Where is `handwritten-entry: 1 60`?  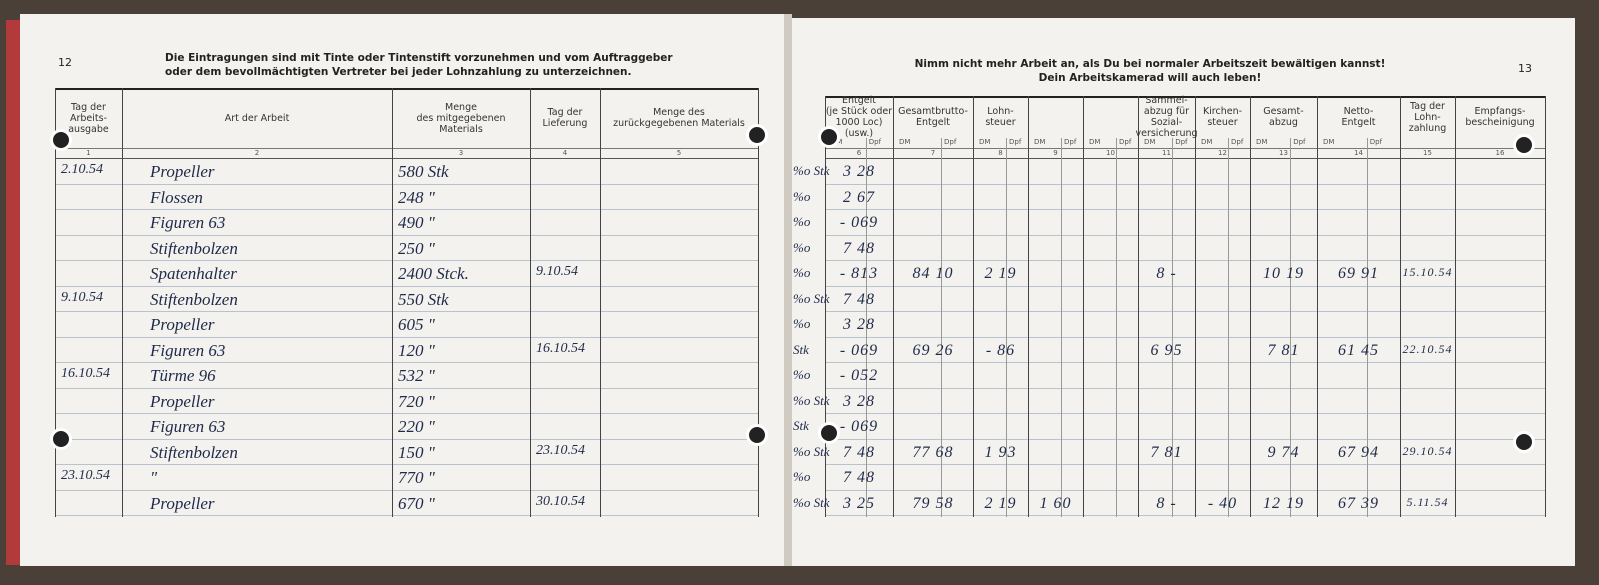 handwritten-entry: 1 60 is located at coordinates (1055, 503).